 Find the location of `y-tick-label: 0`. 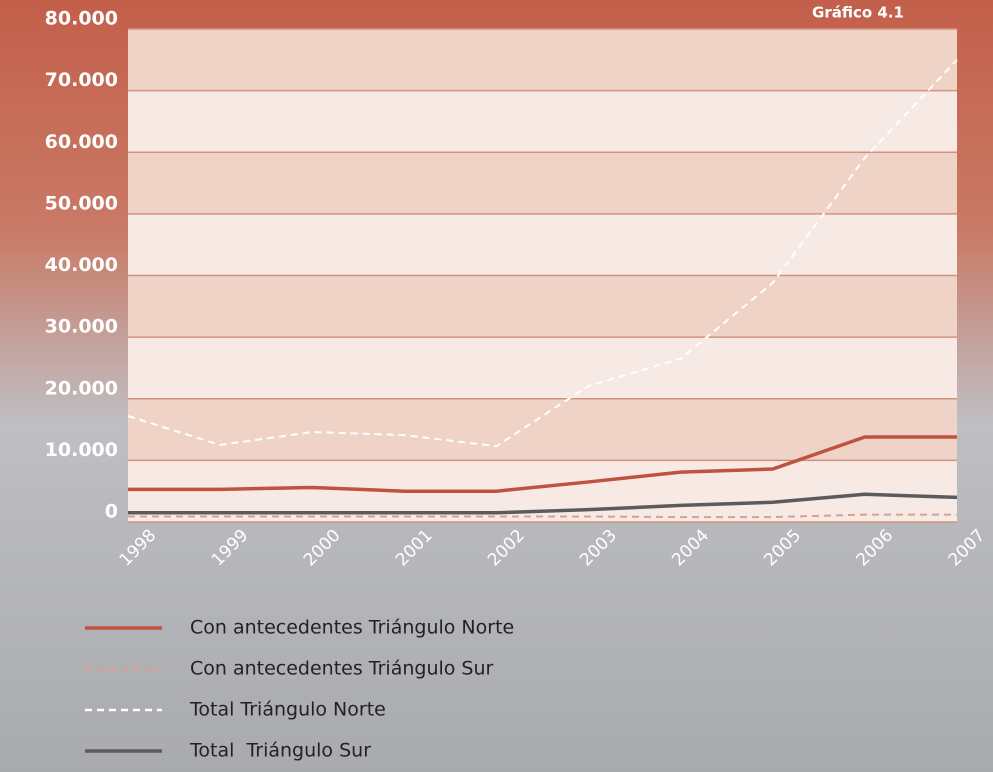

y-tick-label: 0 is located at coordinates (111, 512).